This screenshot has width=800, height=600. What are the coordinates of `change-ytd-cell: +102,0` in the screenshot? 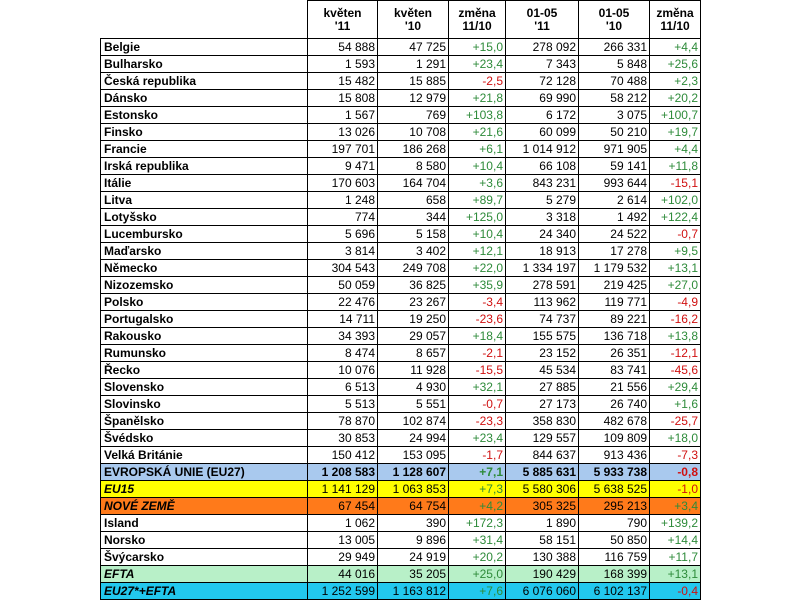 It's located at (675, 200).